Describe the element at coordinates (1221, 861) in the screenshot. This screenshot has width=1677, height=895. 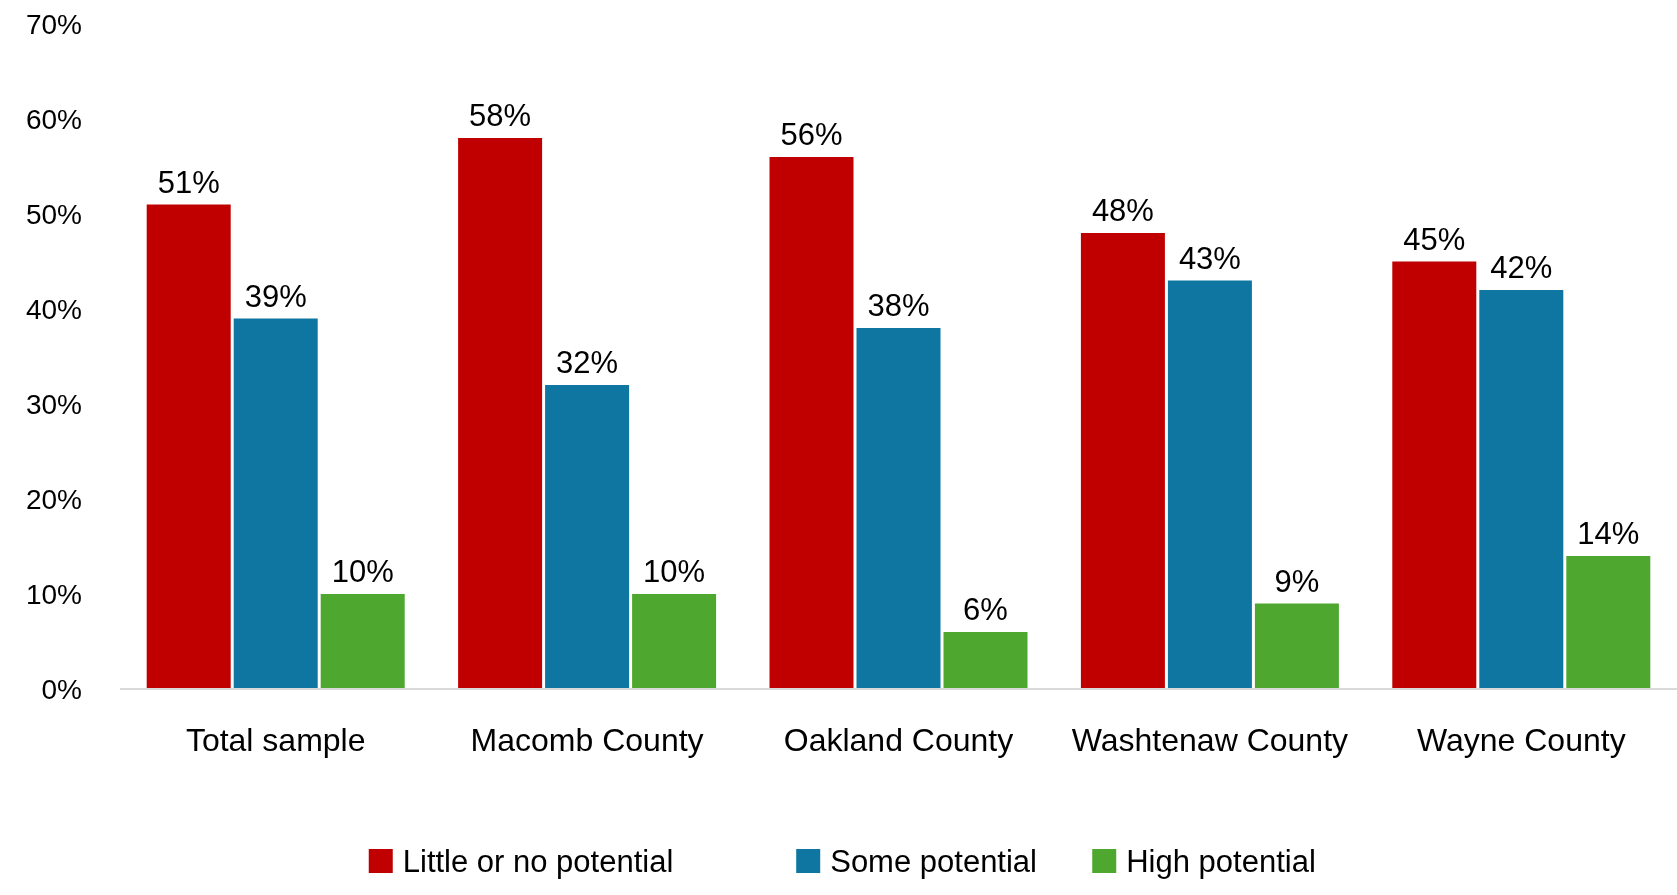
I see `legend-label: High potential` at that location.